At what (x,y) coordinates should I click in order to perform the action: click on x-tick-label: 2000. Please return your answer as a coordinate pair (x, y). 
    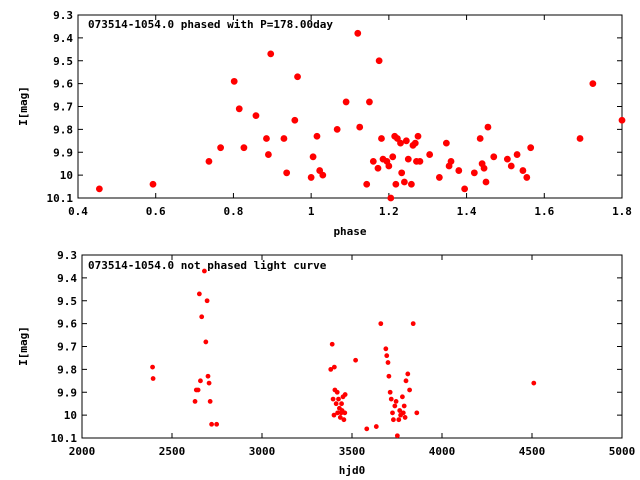
    Looking at the image, I should click on (82, 451).